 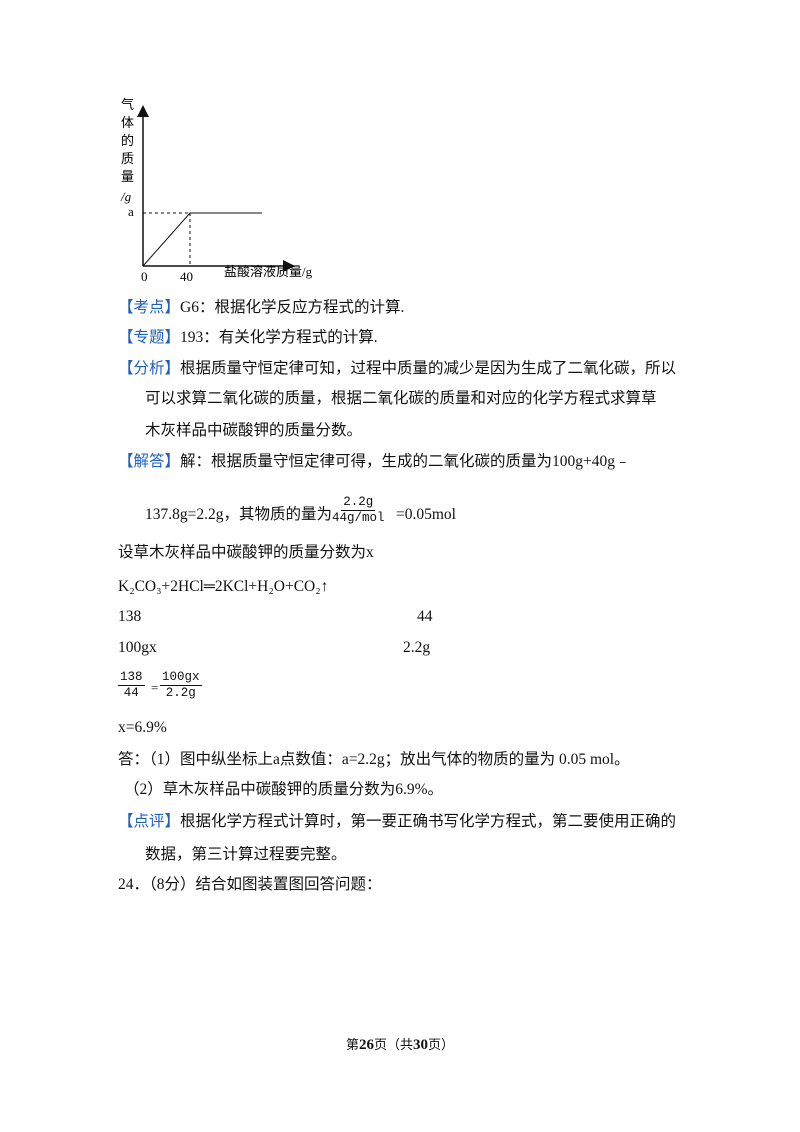 I want to click on y-label: 体, so click(x=127, y=122).